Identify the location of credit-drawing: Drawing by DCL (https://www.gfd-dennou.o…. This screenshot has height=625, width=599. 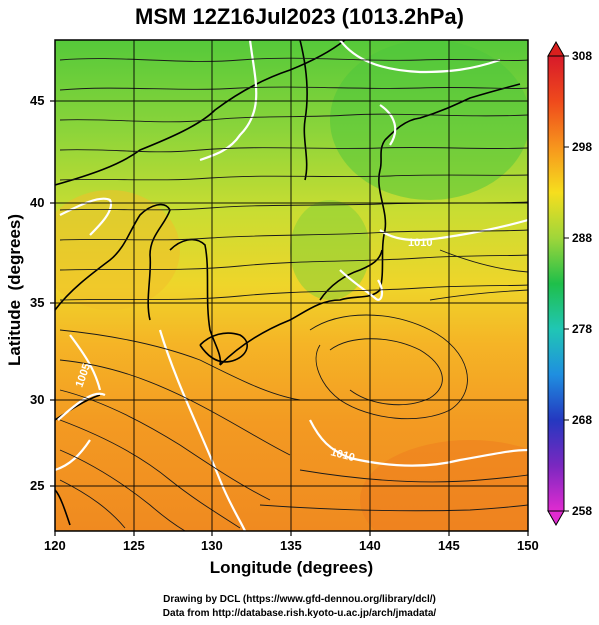
(299, 599).